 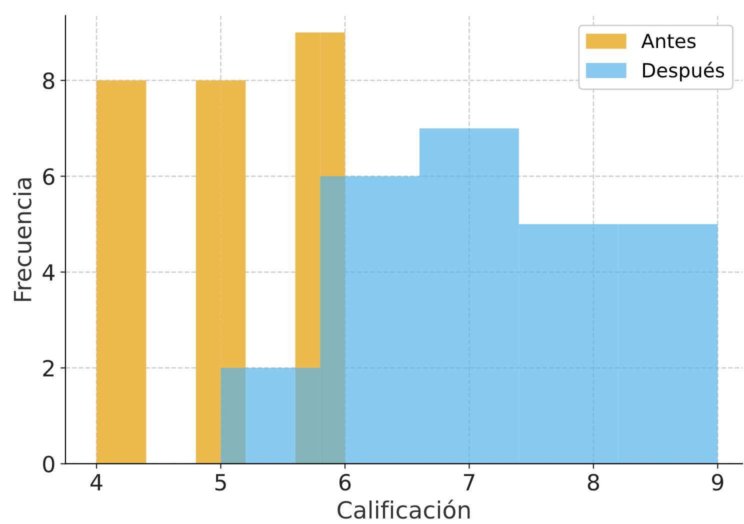 I want to click on x-tick-label: 4, so click(x=96, y=482).